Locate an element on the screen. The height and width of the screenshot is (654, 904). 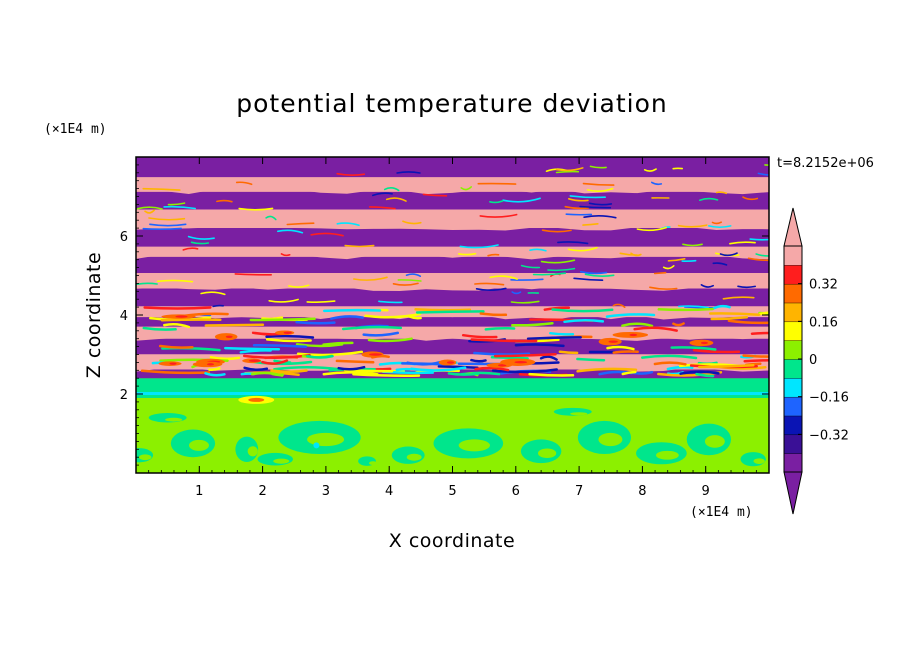
lower-layer-contours is located at coordinates (452, 422).